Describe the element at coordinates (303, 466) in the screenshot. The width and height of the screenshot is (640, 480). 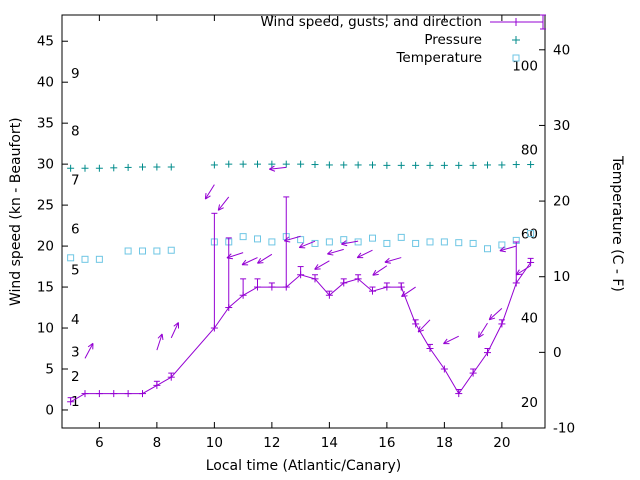
I see `x-axis-label: Local time (Atlantic/Canary)` at that location.